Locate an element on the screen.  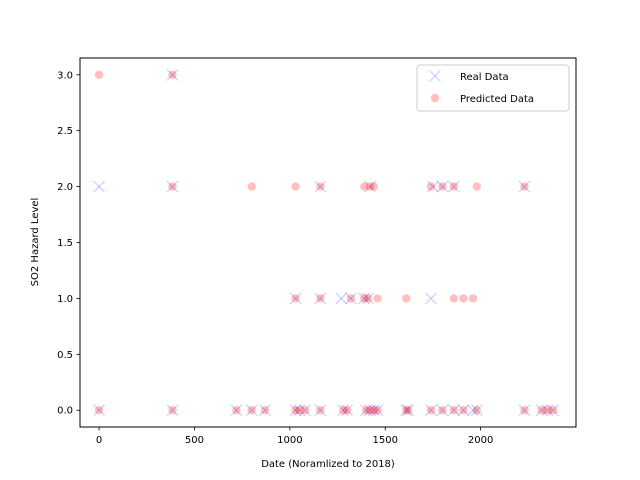
legend-marker-predicted is located at coordinates (435, 98).